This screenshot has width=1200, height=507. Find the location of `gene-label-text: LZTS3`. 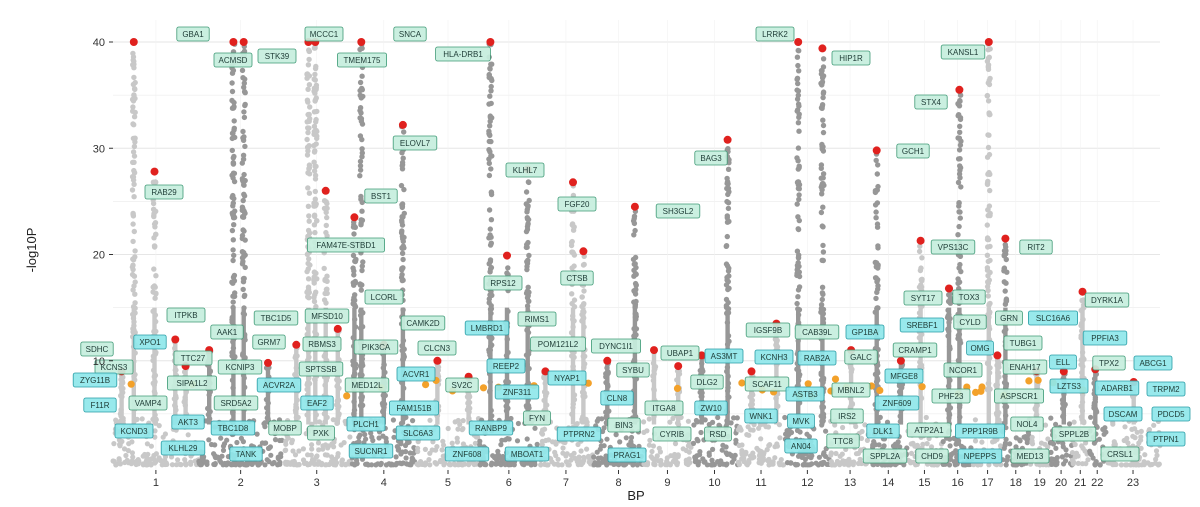

gene-label-text: LZTS3 is located at coordinates (1069, 386).